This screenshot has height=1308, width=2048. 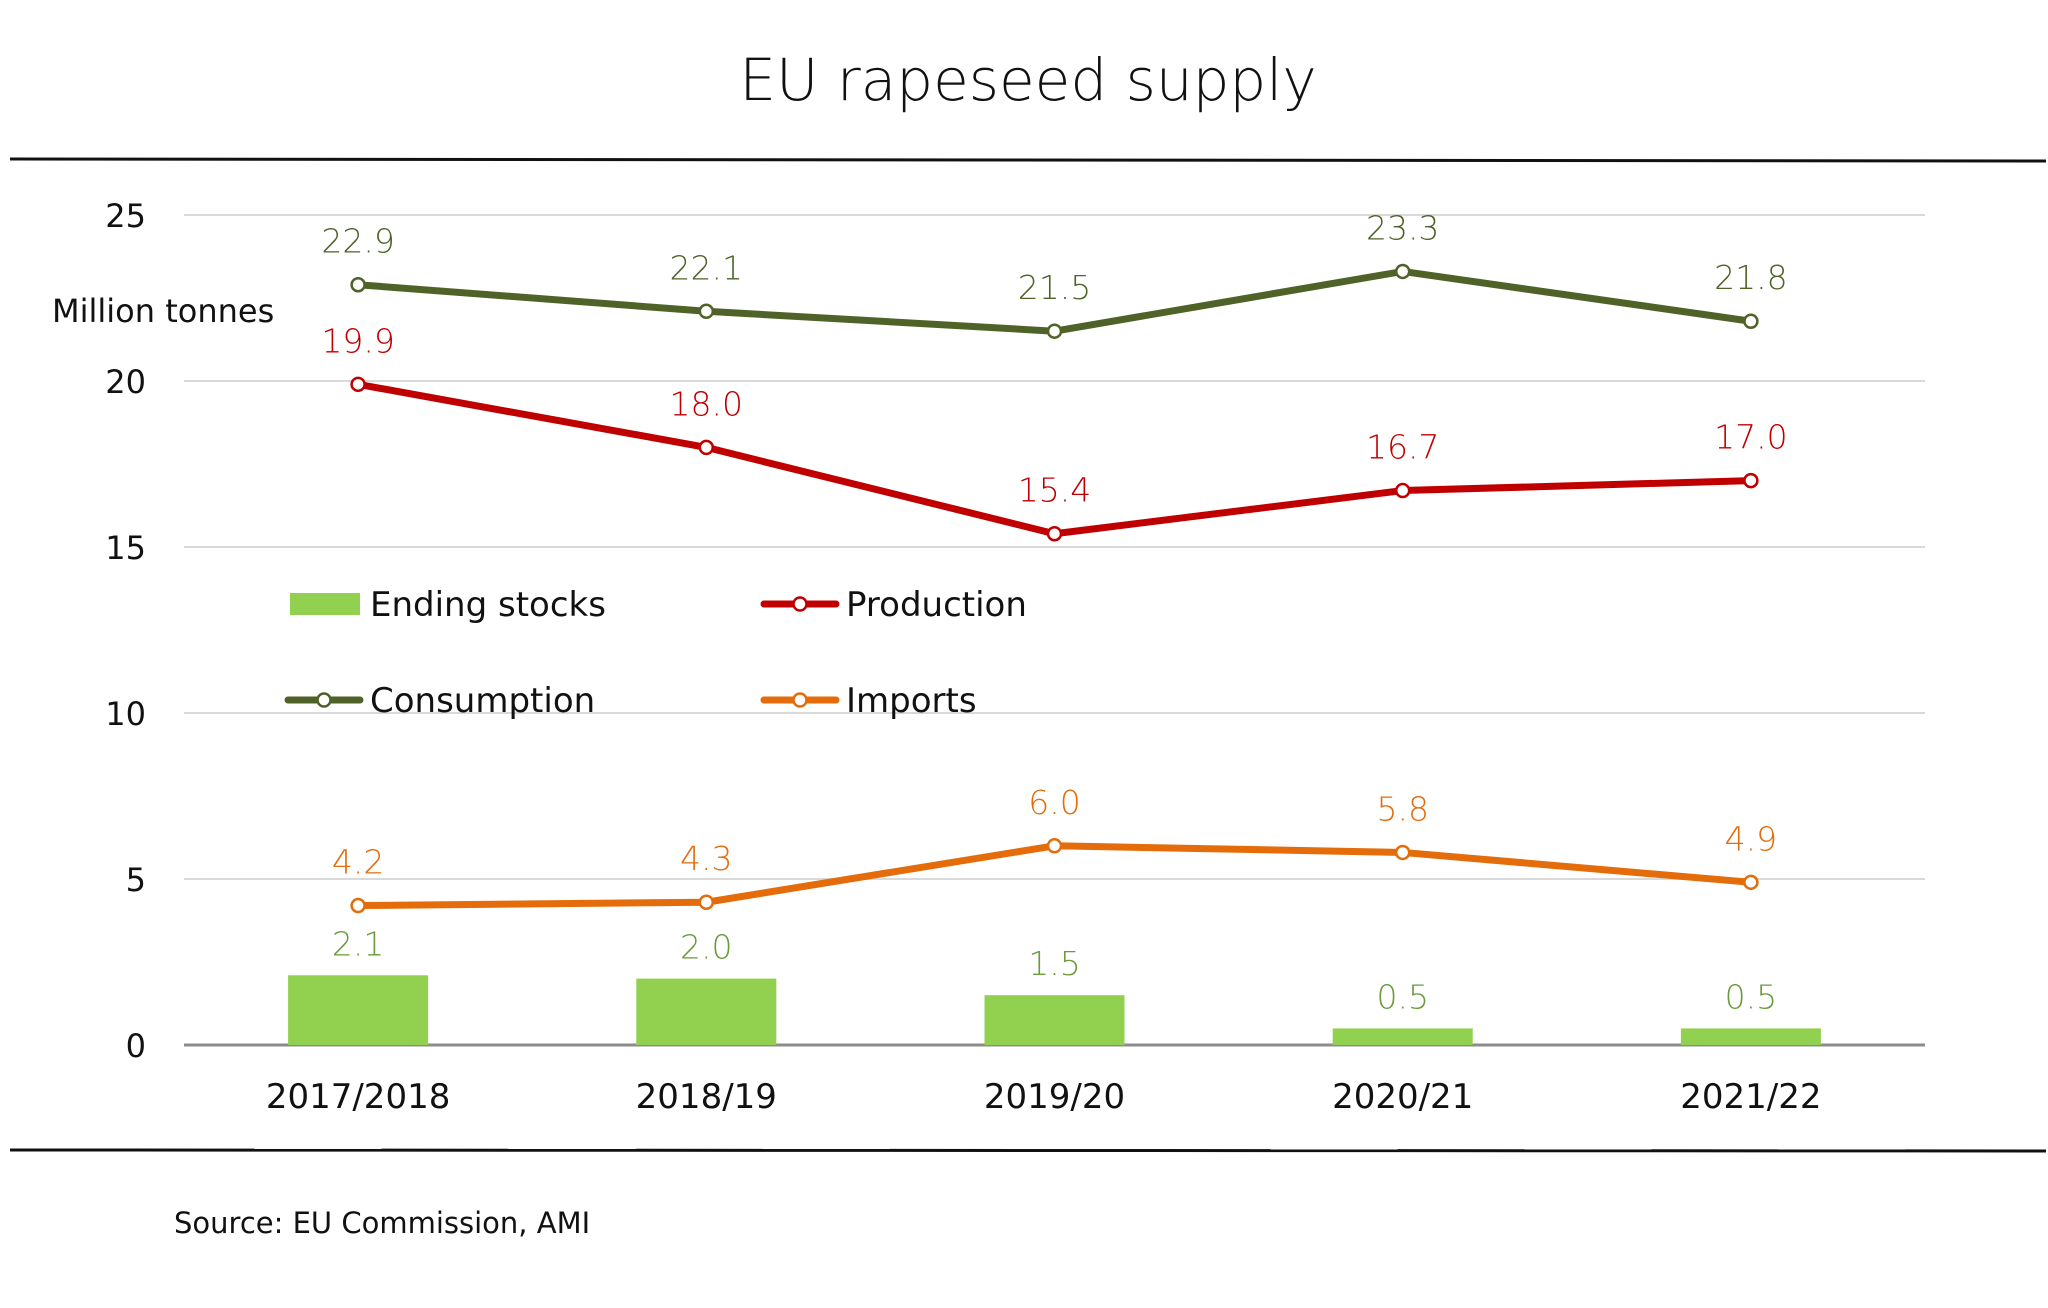 What do you see at coordinates (1402, 808) in the screenshot?
I see `imports-data-label: 5.8` at bounding box center [1402, 808].